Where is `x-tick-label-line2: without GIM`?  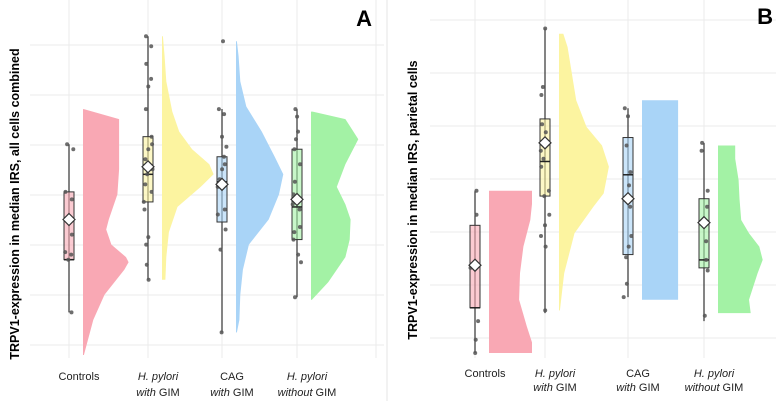
x-tick-label-line2: without GIM is located at coordinates (307, 393).